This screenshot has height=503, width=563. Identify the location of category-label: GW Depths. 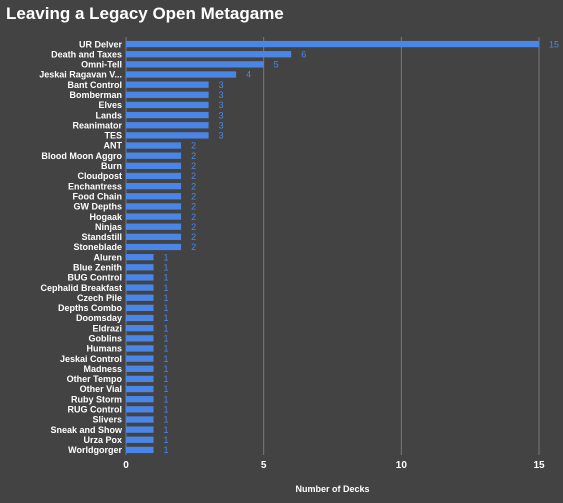
(98, 207).